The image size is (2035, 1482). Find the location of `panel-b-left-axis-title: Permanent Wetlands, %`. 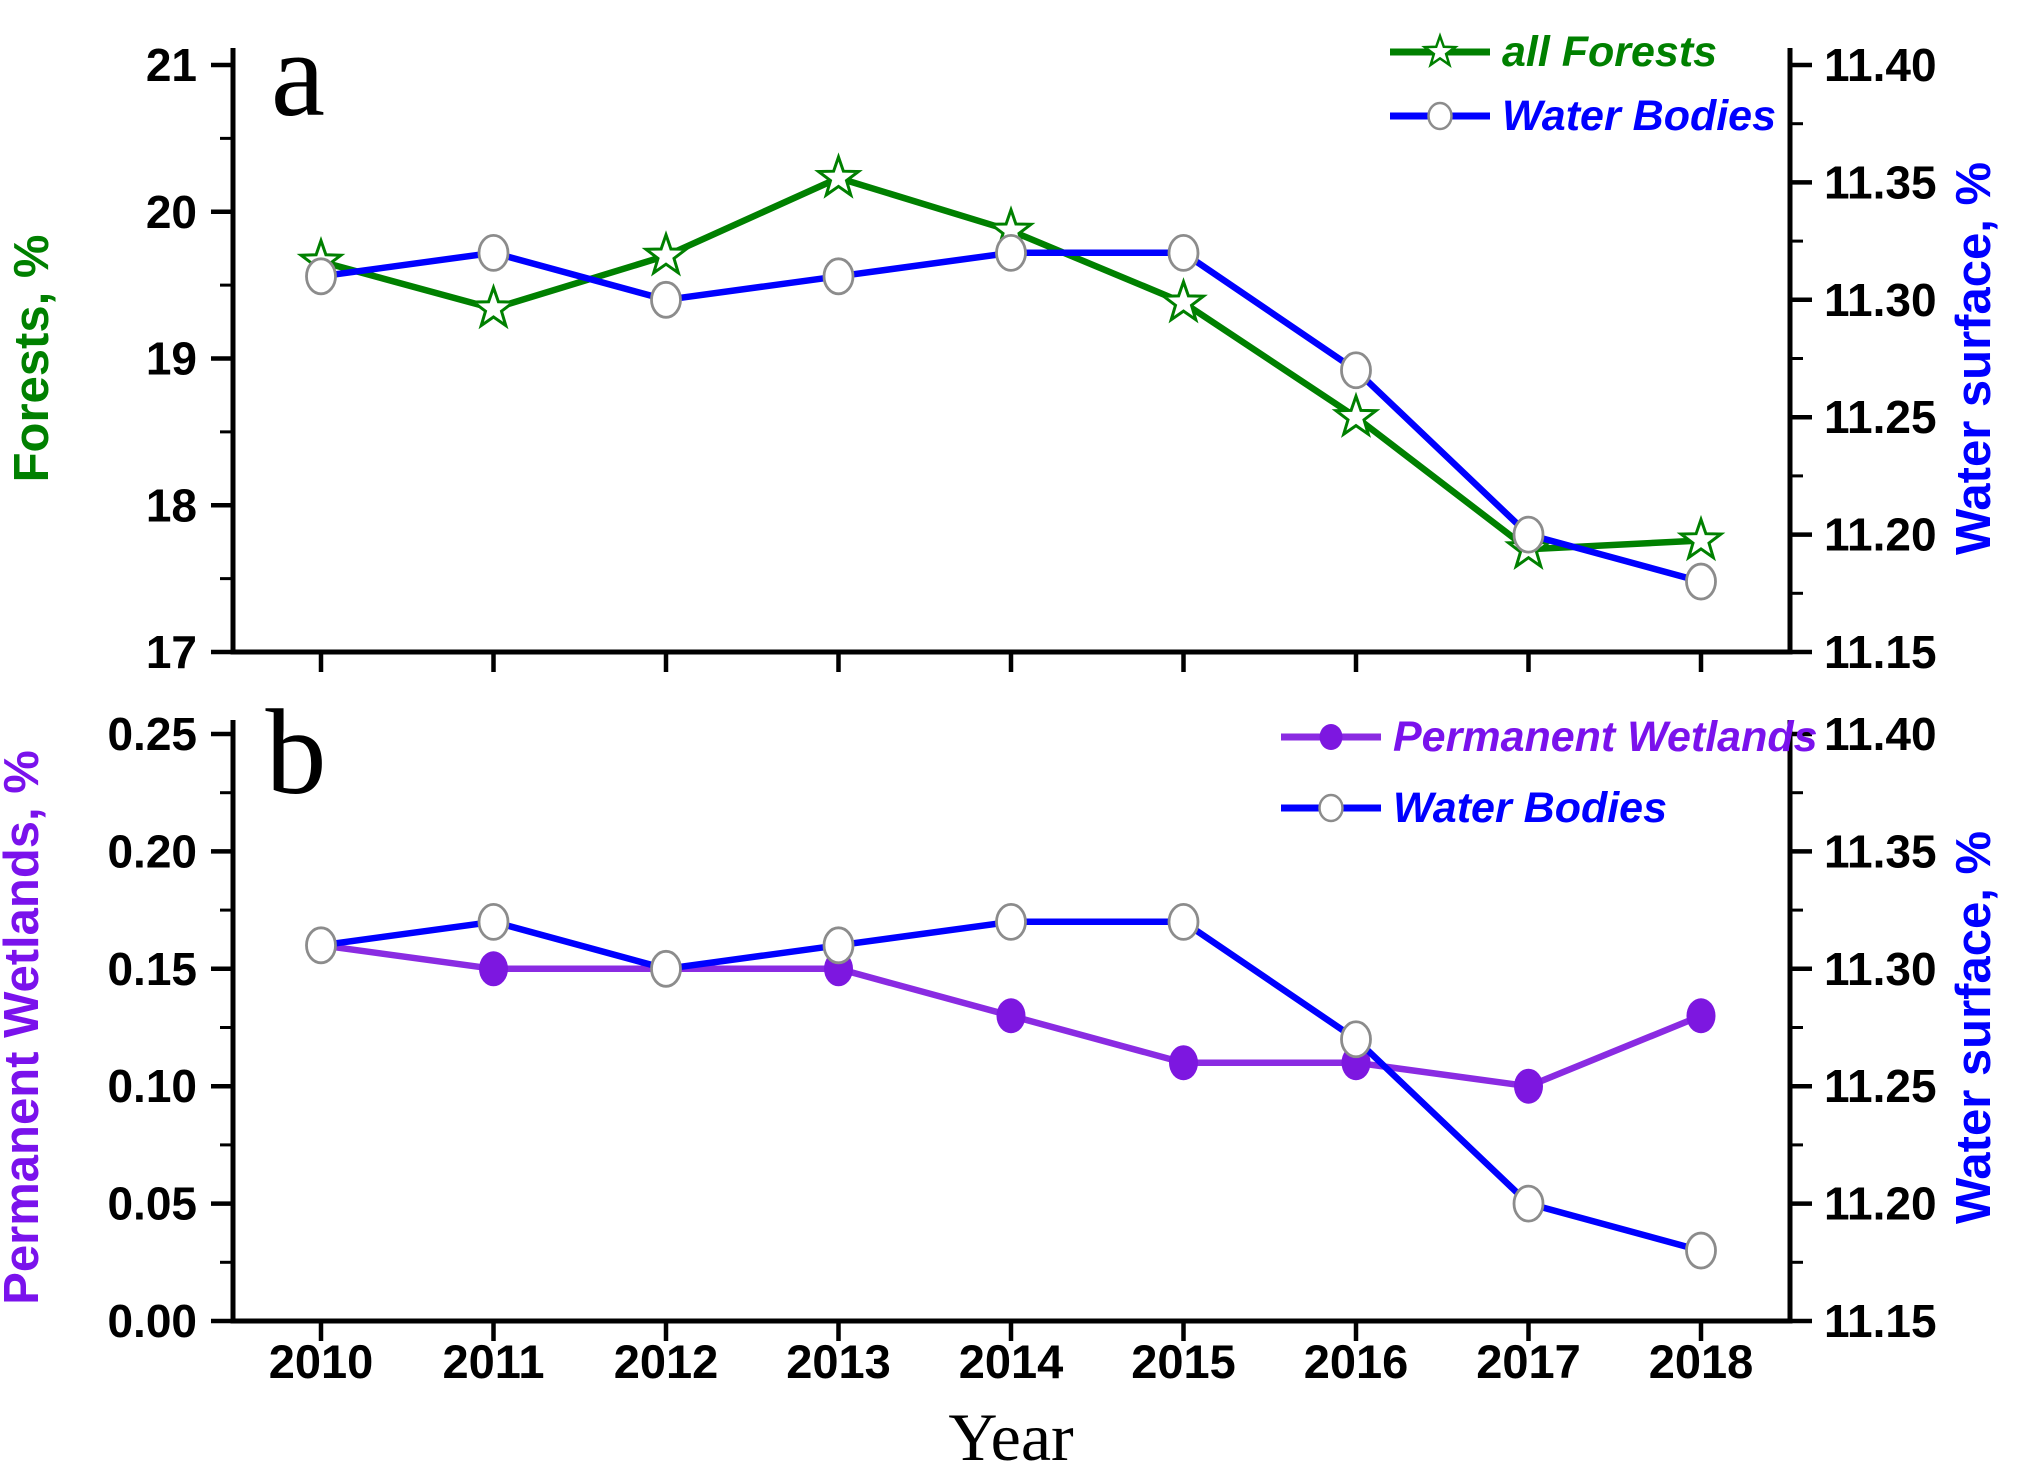

panel-b-left-axis-title: Permanent Wetlands, % is located at coordinates (24, 1027).